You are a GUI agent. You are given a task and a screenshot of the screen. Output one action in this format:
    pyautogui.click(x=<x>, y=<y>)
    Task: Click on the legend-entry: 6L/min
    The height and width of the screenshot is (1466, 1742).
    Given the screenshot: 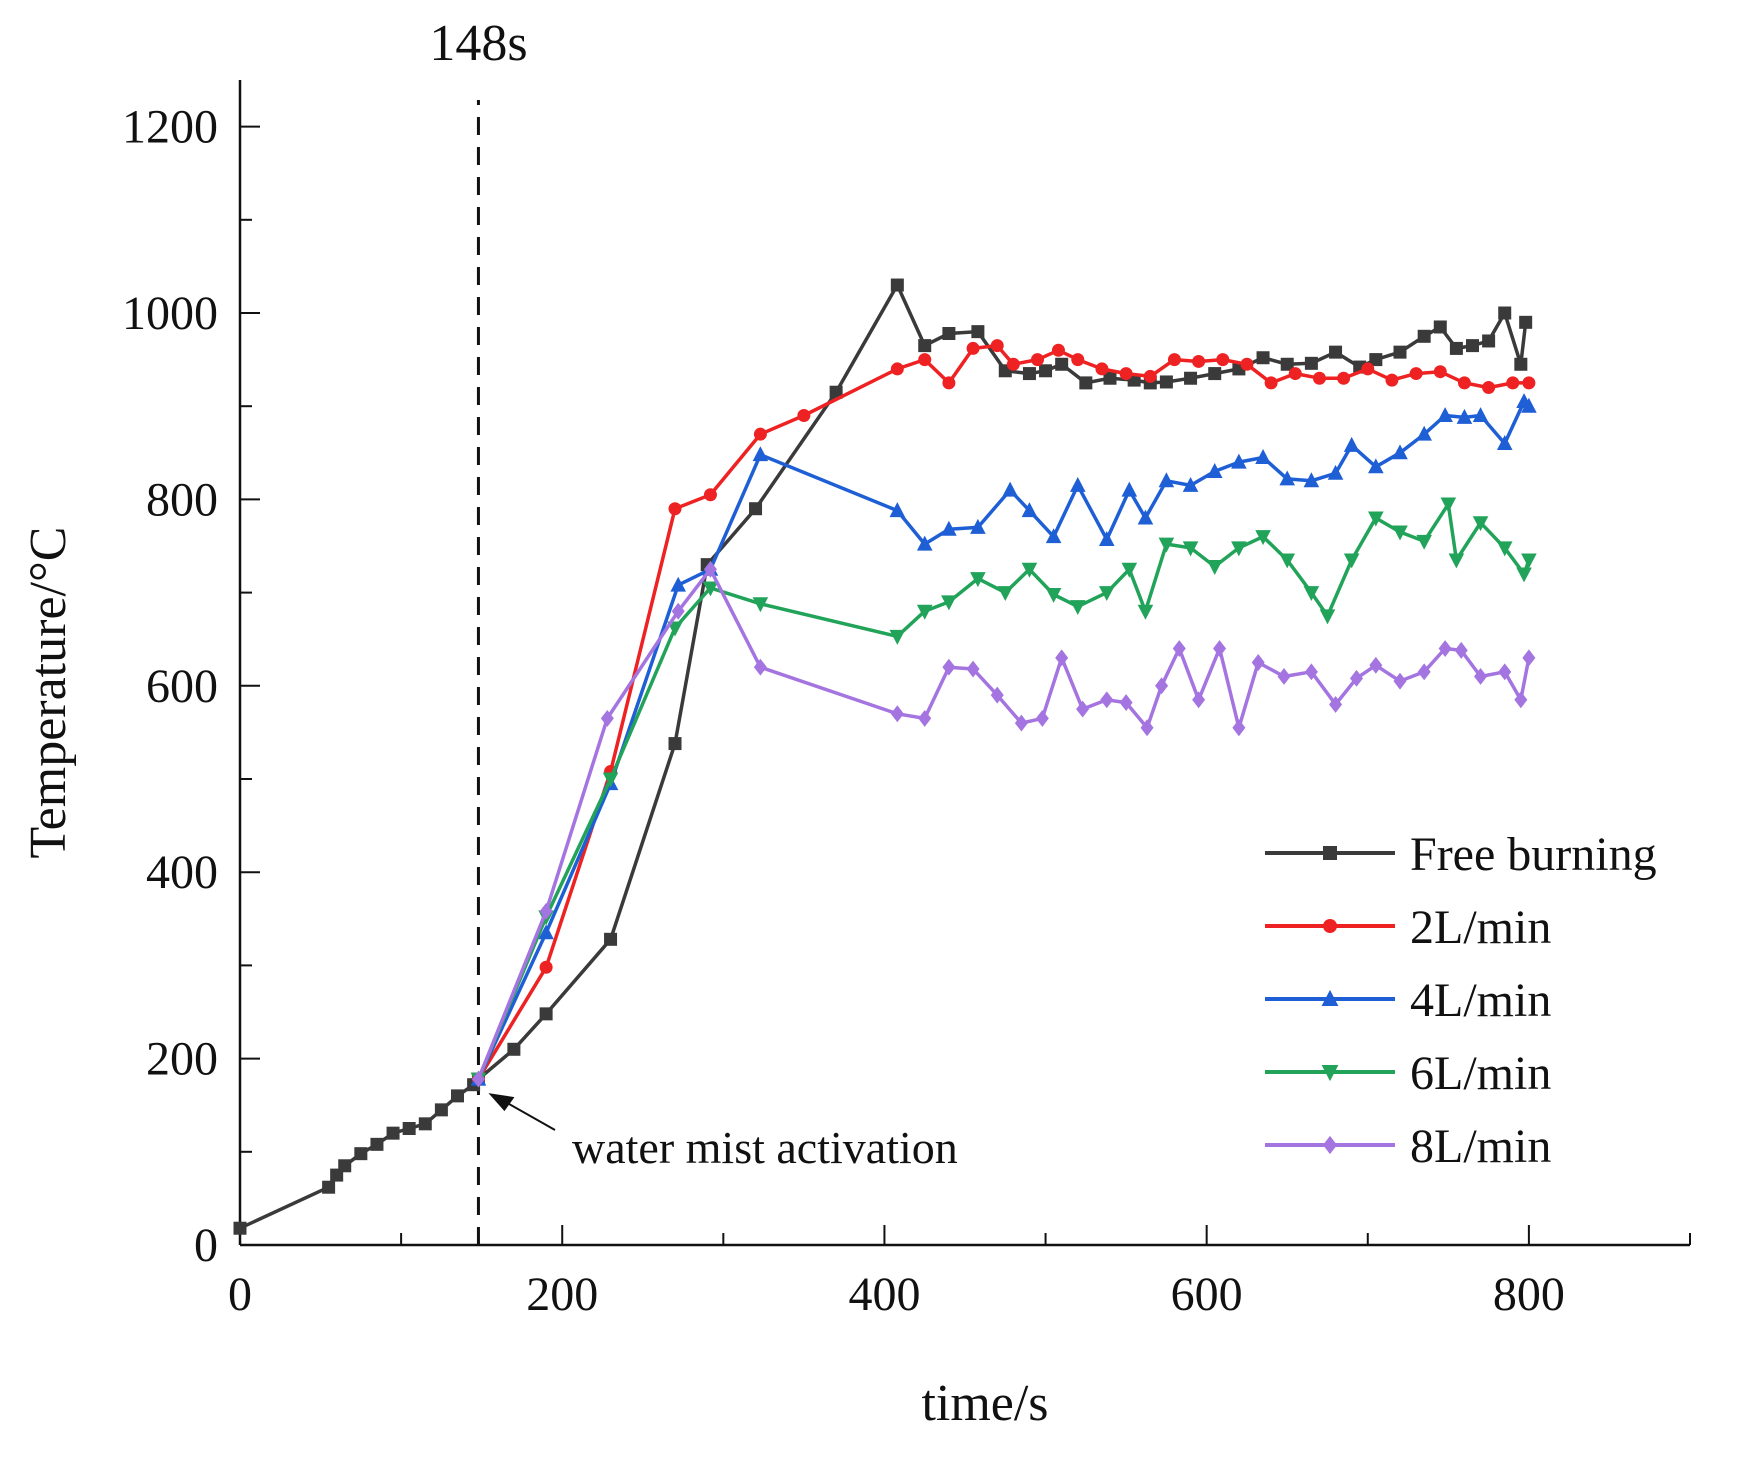 What is the action you would take?
    pyautogui.click(x=1408, y=1073)
    